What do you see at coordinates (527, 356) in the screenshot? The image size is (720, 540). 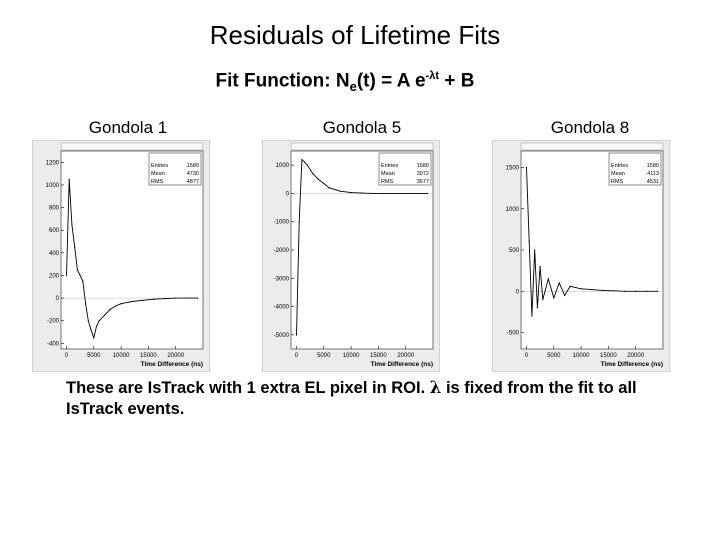 I see `x-tick-label: 0` at bounding box center [527, 356].